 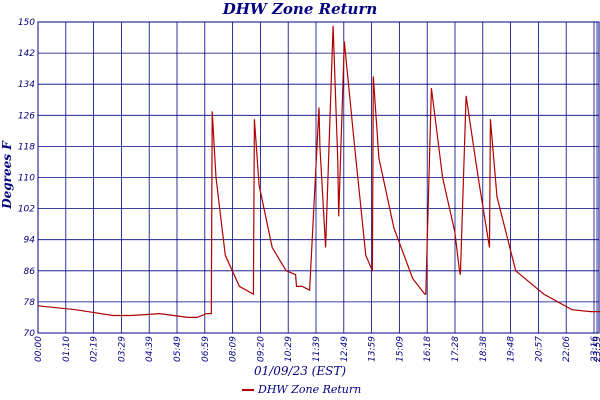 I want to click on legend: DHW Zone Return, so click(x=301, y=389).